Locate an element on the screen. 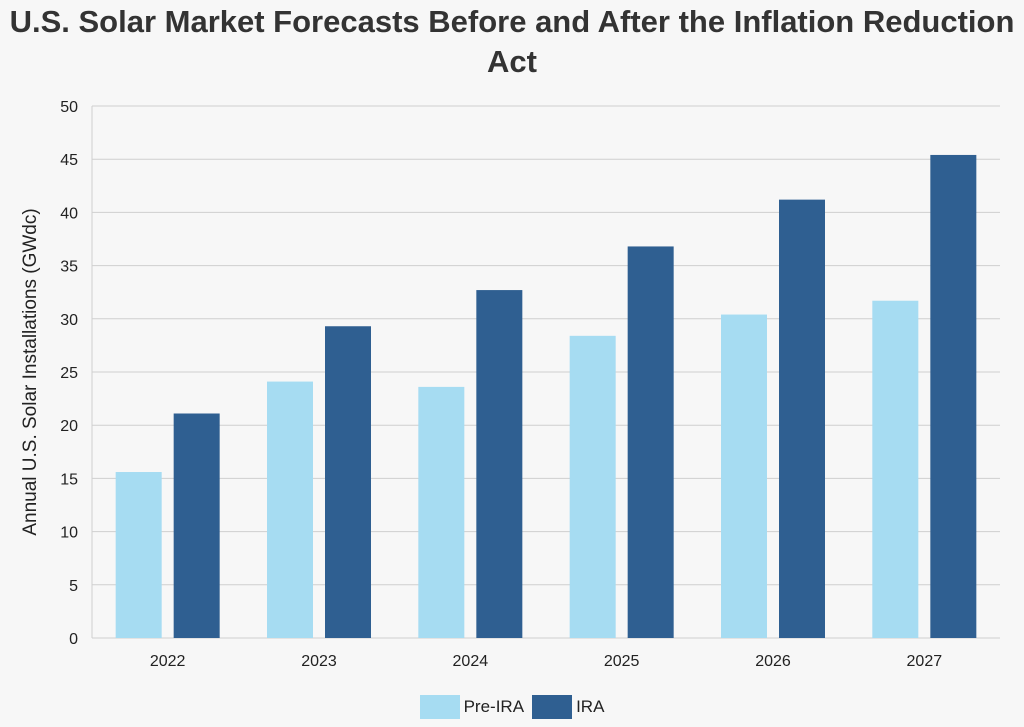 This screenshot has width=1024, height=727. x-tick-label-2023: 2023 is located at coordinates (319, 661).